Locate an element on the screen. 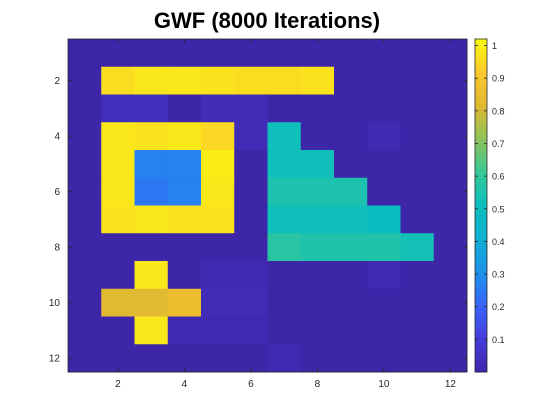 The image size is (560, 420). colorbar-tick-label: 0.6 is located at coordinates (498, 177).